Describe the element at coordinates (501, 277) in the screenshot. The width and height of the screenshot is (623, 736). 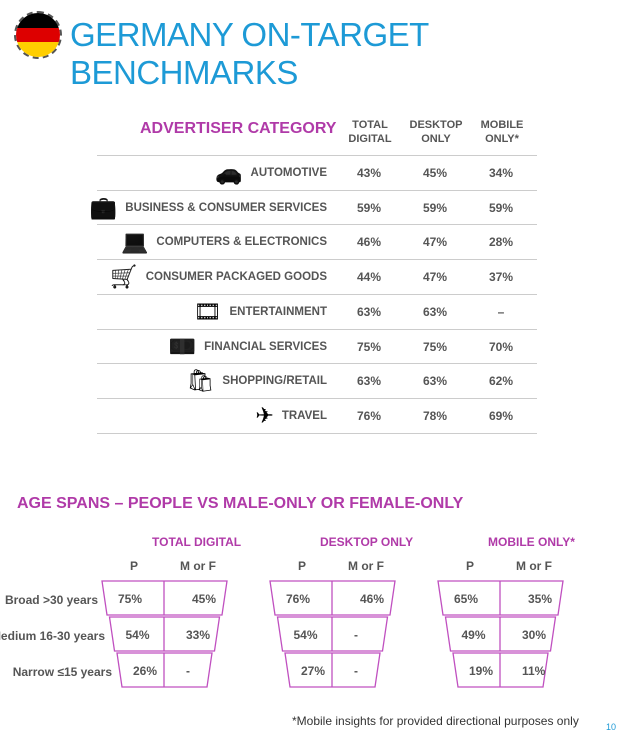
I see `category-value: 37%` at that location.